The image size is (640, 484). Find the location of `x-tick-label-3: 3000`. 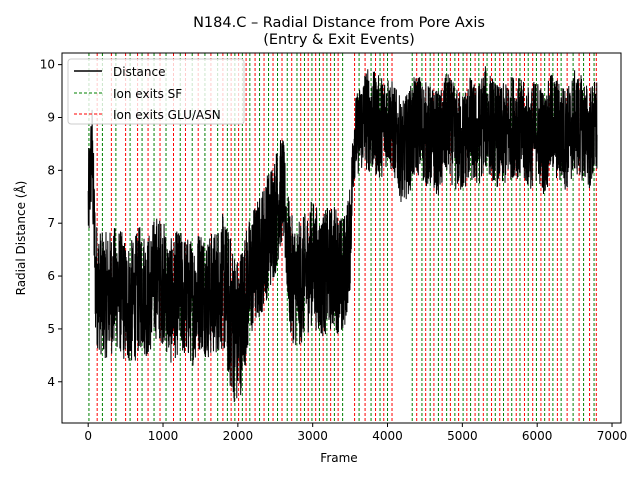

x-tick-label-3: 3000 is located at coordinates (312, 436).